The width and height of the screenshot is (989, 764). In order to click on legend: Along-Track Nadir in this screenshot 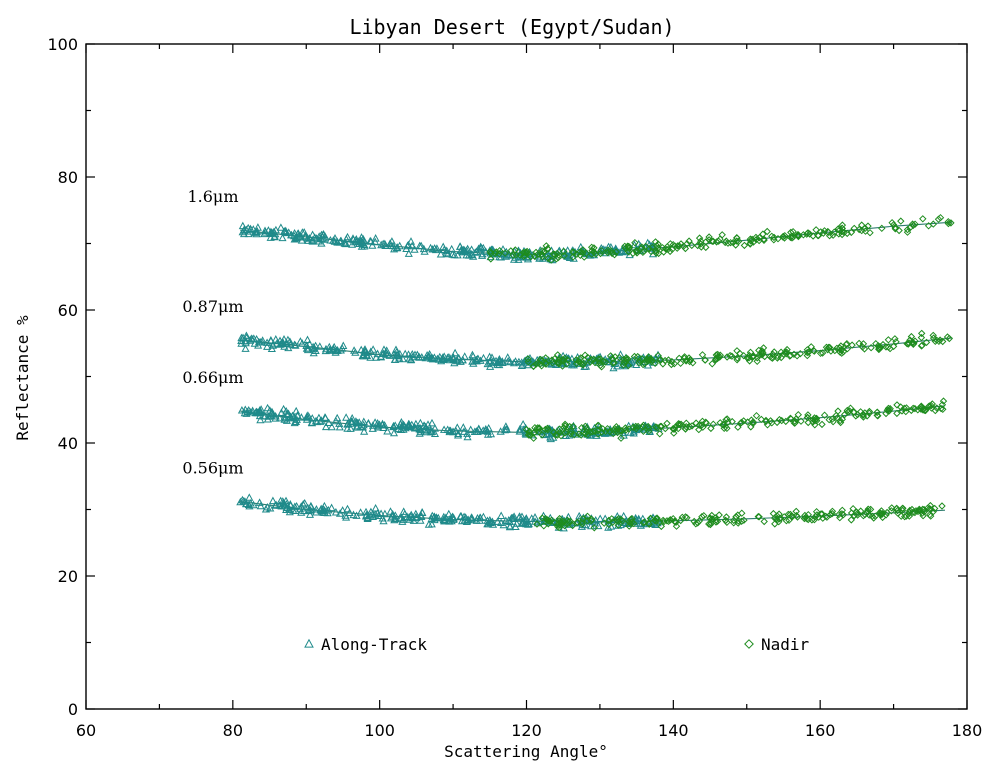, I will do `click(557, 644)`.